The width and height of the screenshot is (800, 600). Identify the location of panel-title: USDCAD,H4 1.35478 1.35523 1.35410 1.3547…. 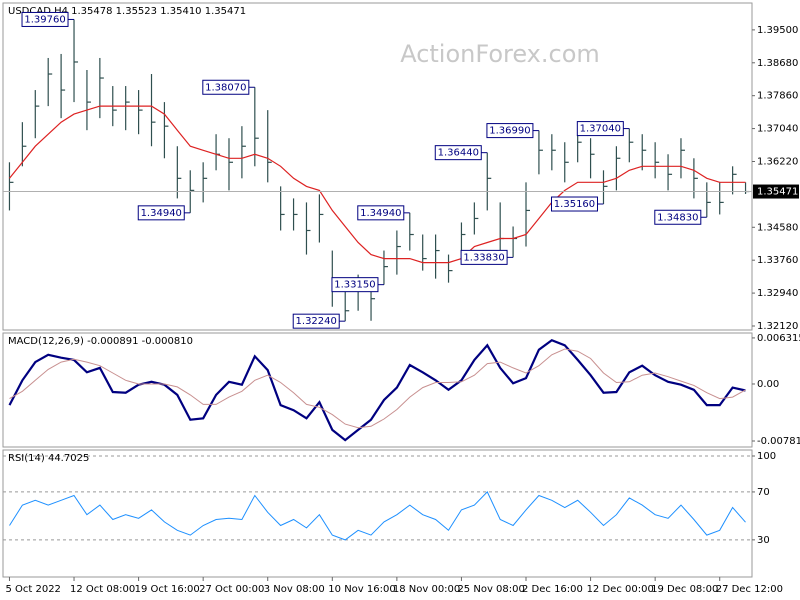
(127, 11).